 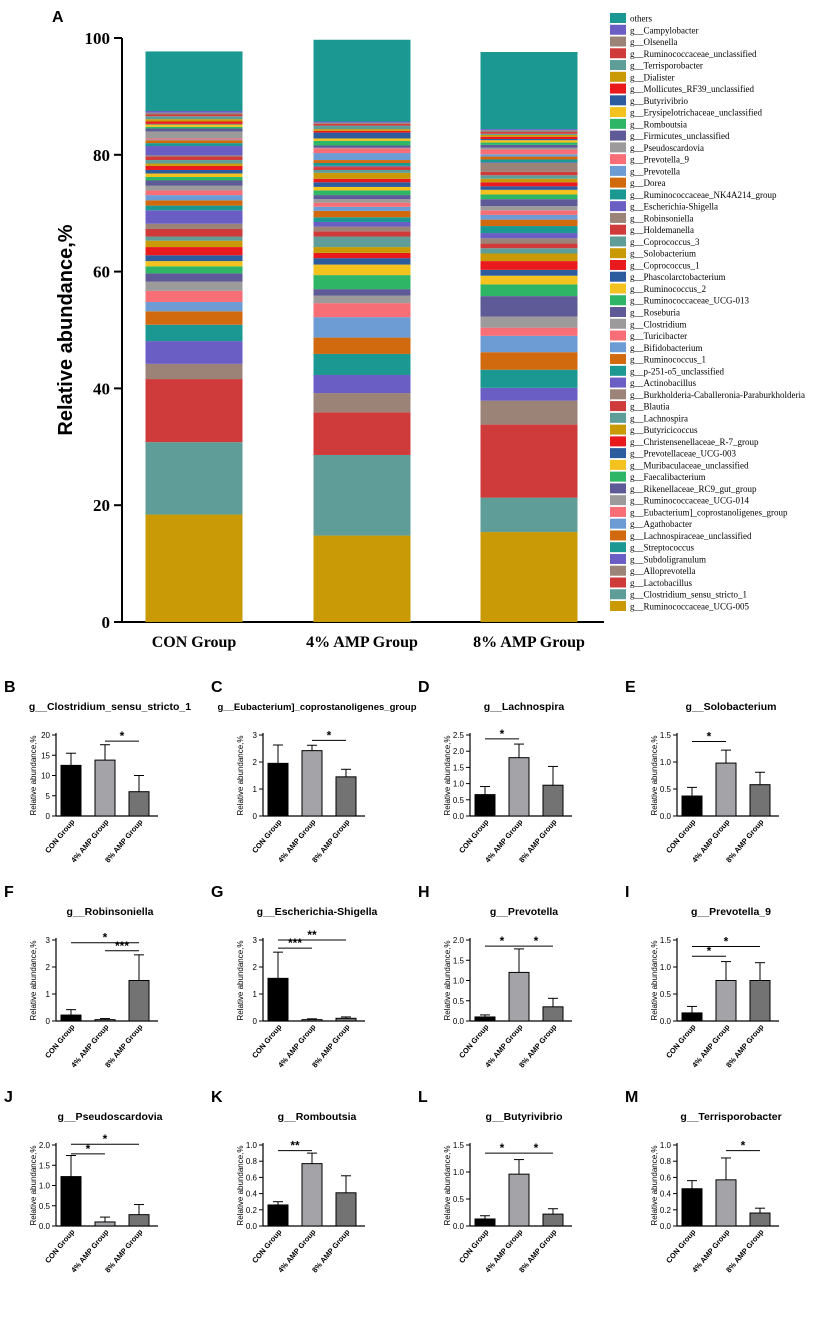 I want to click on panel-title: g__Prevotella_9, so click(x=731, y=912).